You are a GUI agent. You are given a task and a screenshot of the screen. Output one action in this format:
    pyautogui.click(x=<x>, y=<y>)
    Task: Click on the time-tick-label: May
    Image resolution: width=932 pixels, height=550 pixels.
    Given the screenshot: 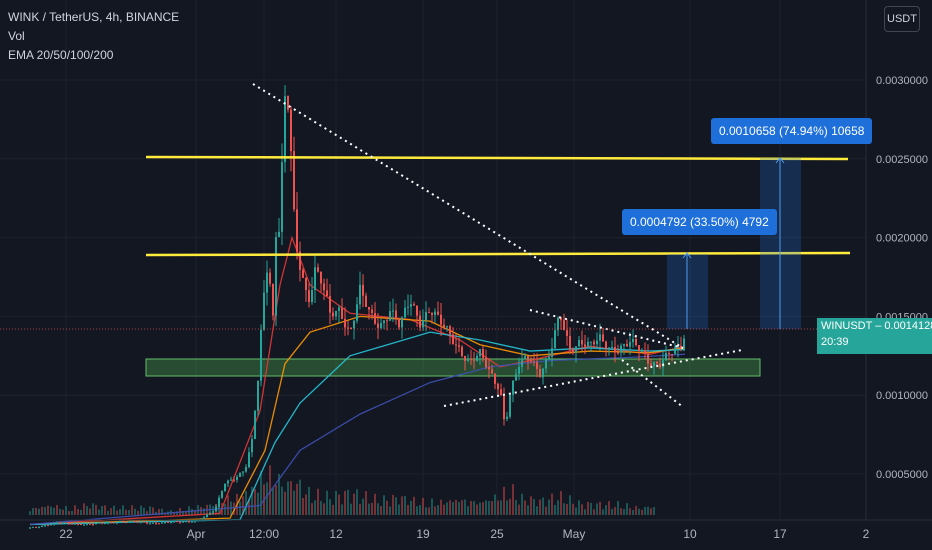 What is the action you would take?
    pyautogui.click(x=574, y=534)
    